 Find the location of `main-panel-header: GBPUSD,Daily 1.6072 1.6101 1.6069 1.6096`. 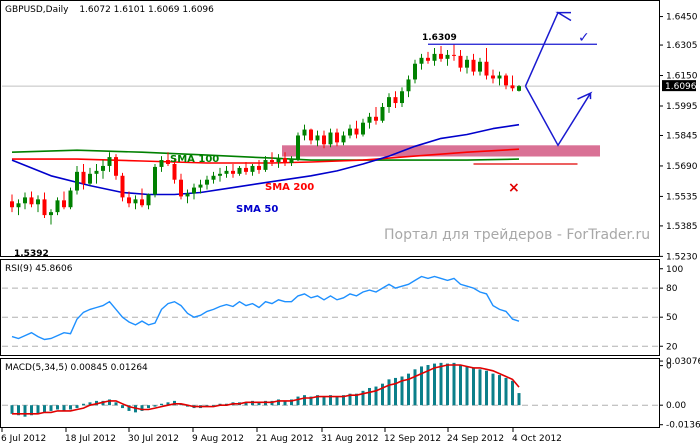

main-panel-header: GBPUSD,Daily 1.6072 1.6101 1.6069 1.6096 is located at coordinates (109, 10).